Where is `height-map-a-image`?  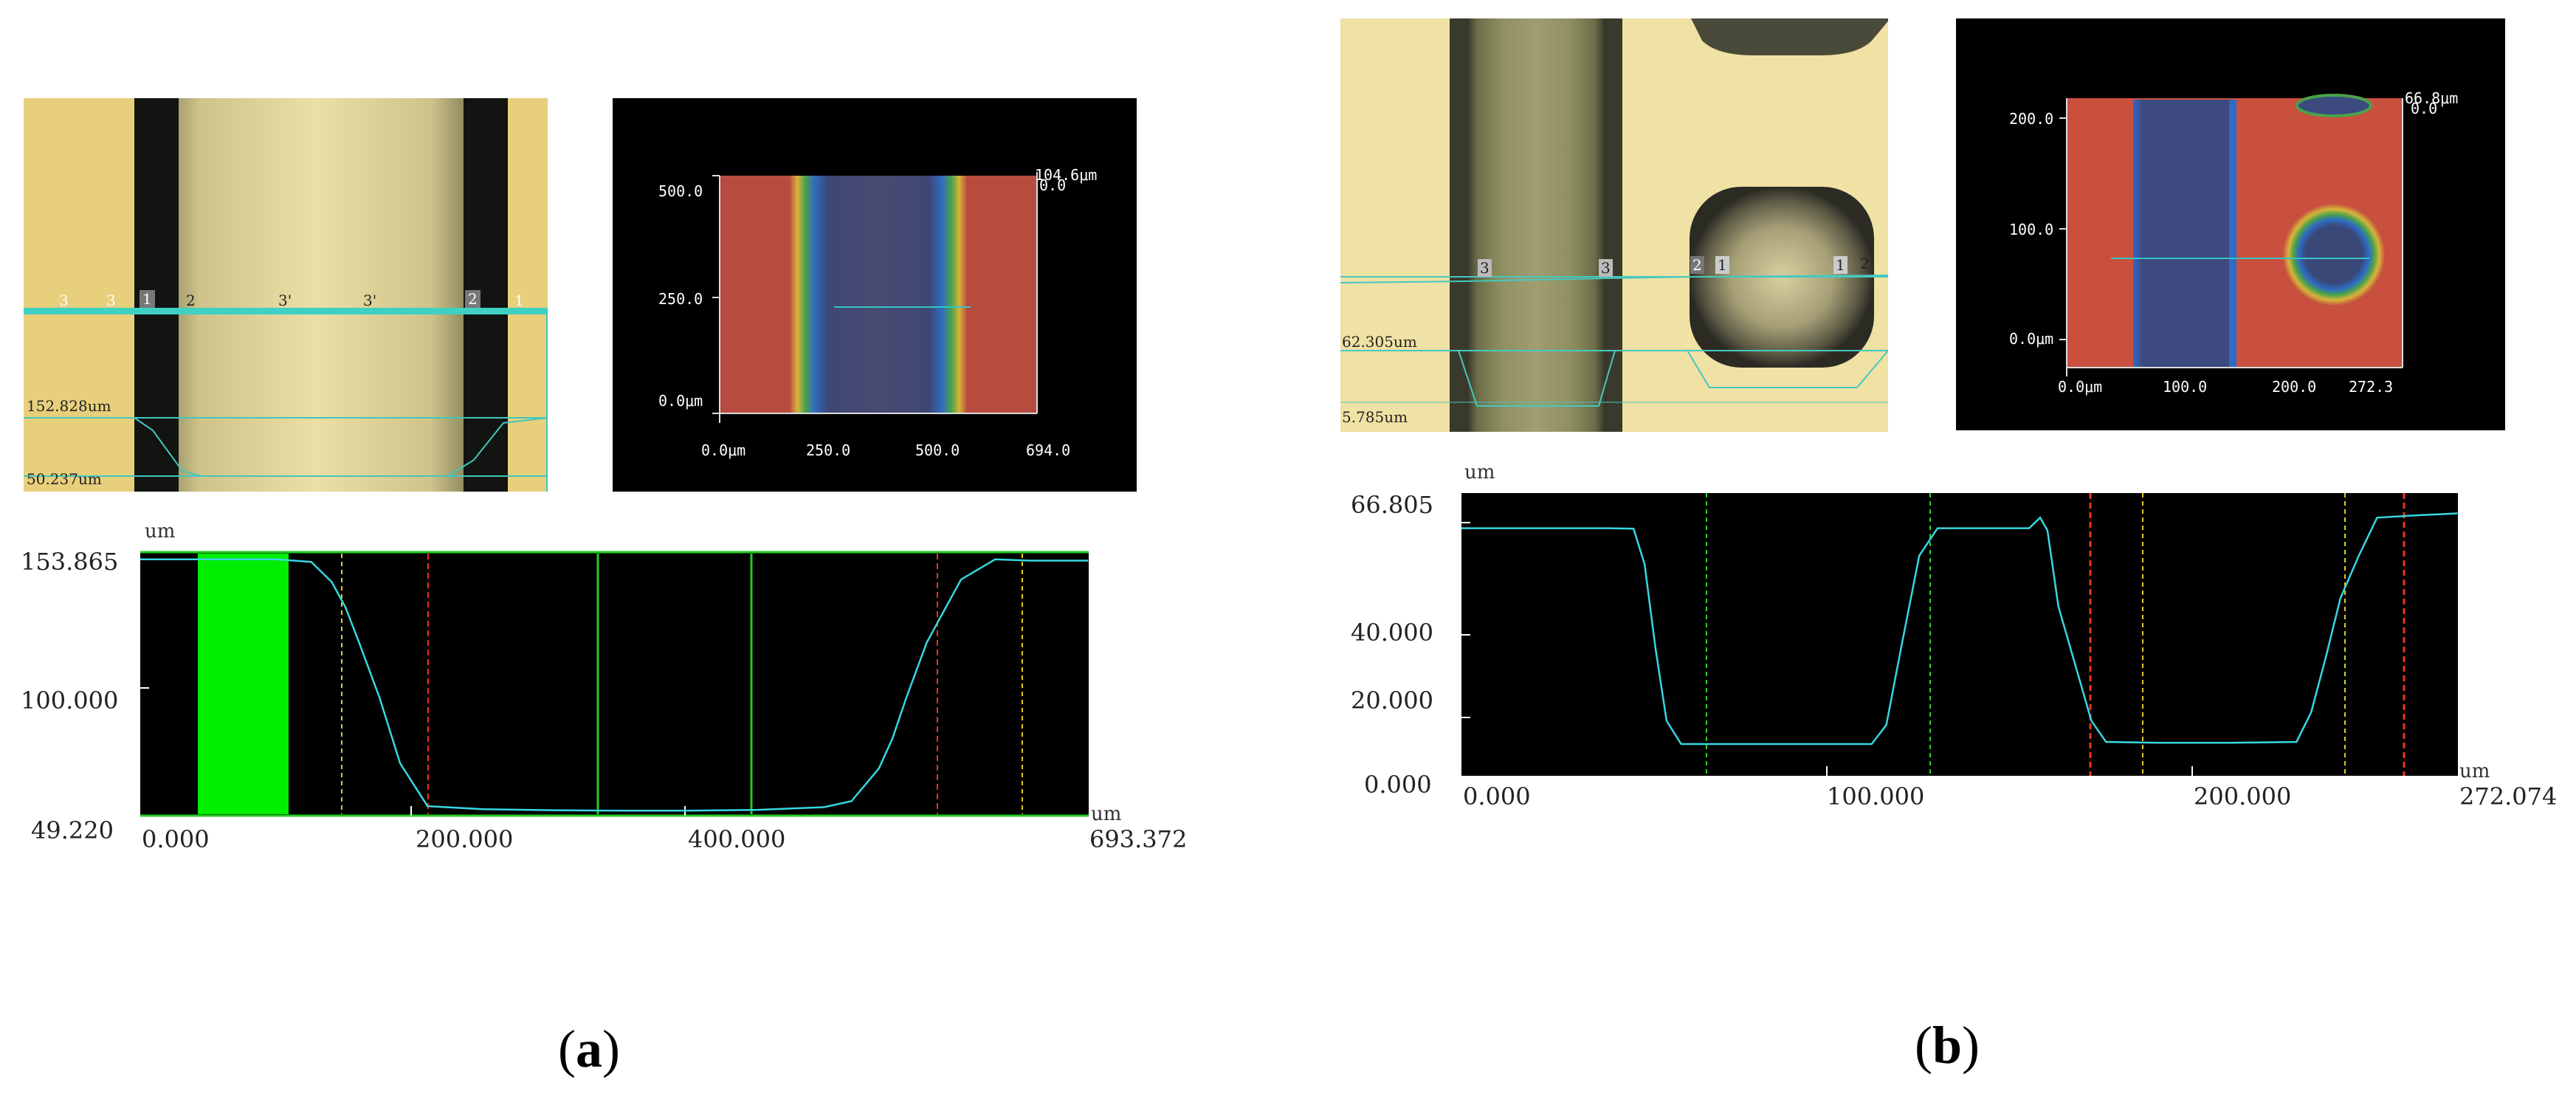 height-map-a-image is located at coordinates (875, 297).